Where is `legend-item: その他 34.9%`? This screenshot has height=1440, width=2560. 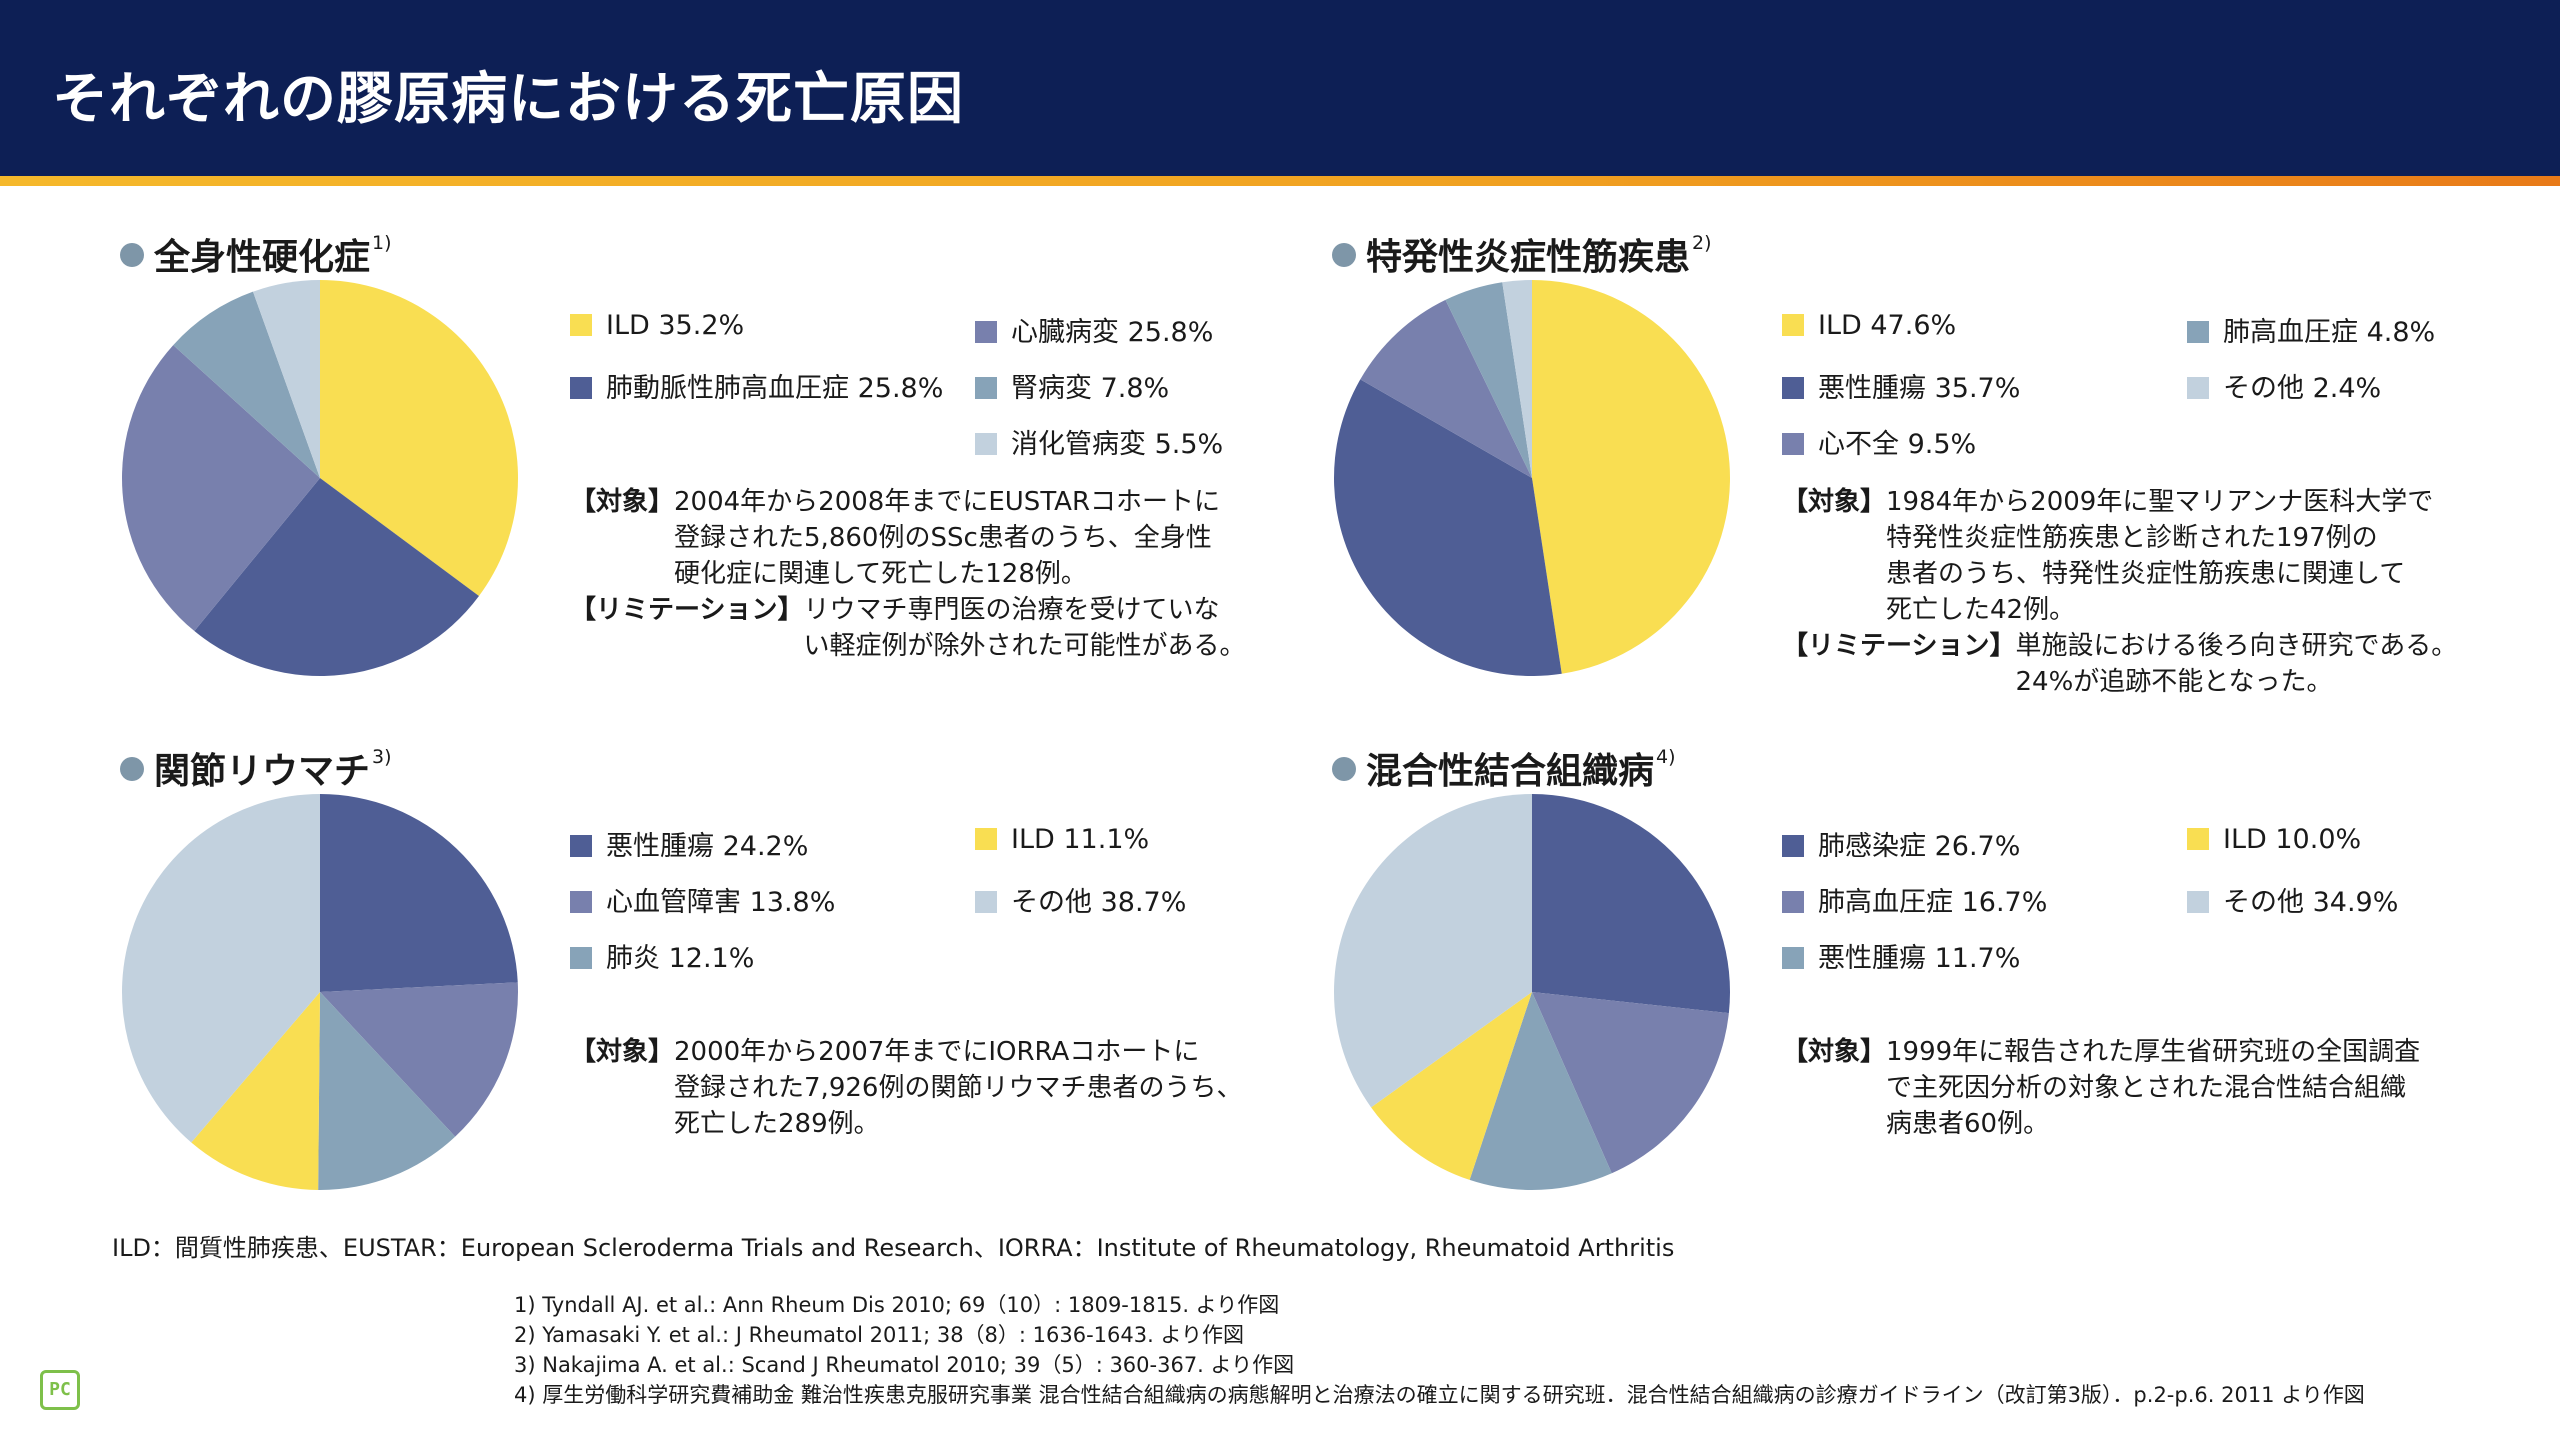
legend-item: その他 34.9% is located at coordinates (2292, 899).